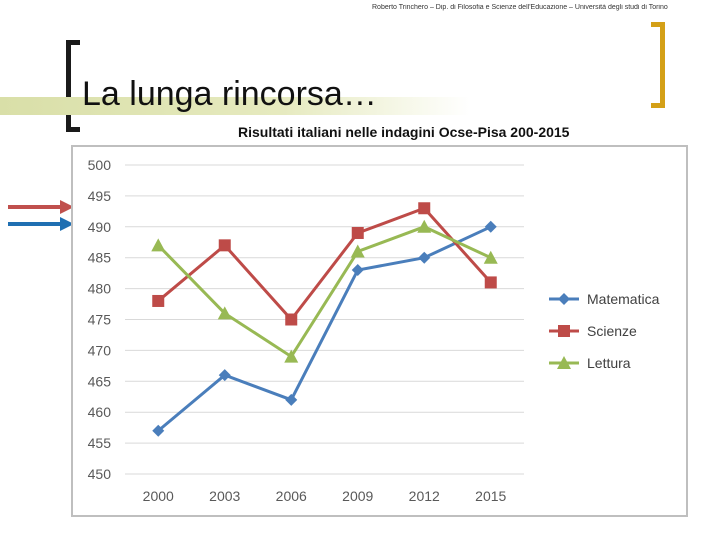 Image resolution: width=720 pixels, height=540 pixels. Describe the element at coordinates (490, 496) in the screenshot. I see `x-tick-label: 2015` at that location.